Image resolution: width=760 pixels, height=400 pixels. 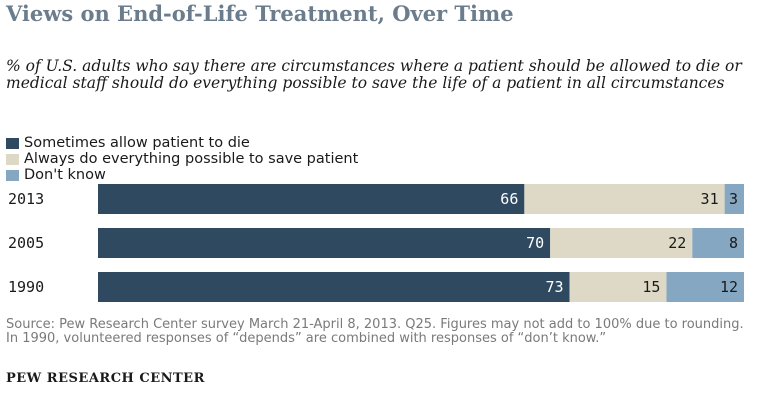 I want to click on data-label-2013-don-t-know: 3, so click(x=733, y=199).